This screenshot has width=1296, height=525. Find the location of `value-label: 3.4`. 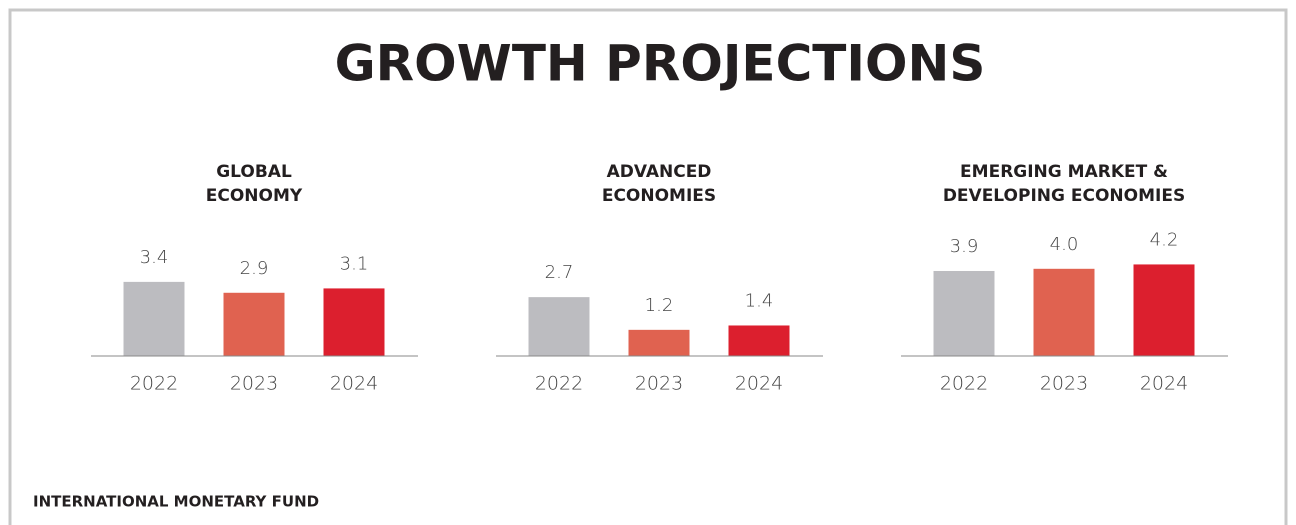

value-label: 3.4 is located at coordinates (154, 257).